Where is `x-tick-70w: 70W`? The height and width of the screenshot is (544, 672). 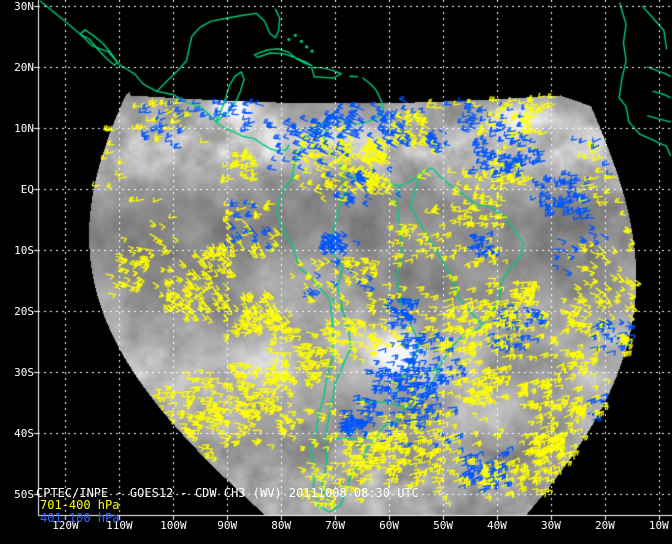
x-tick-70w: 70W is located at coordinates (335, 525).